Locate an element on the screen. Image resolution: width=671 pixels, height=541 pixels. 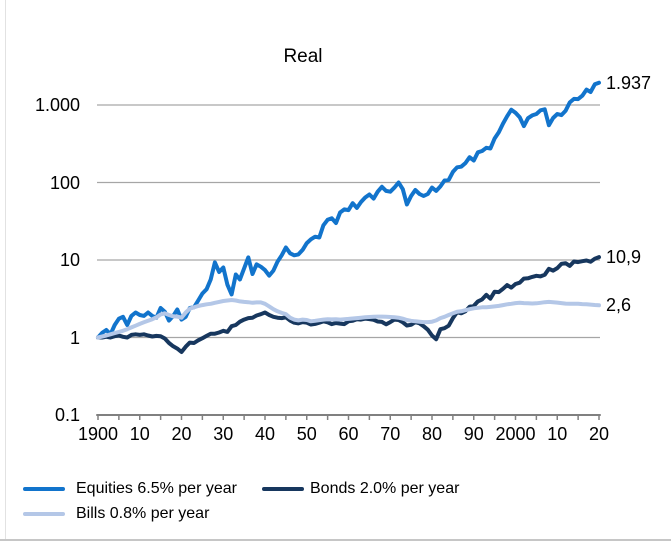
equities-legend-swatch is located at coordinates (44, 489).